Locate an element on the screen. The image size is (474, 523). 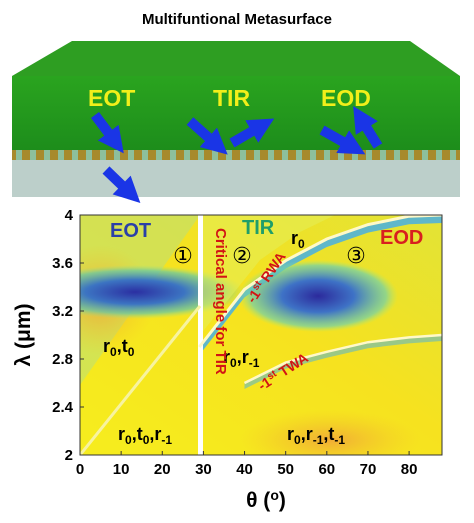
x-axis-ticks: 0 10 20 30 40 50 60 70 80 is located at coordinates (247, 464).